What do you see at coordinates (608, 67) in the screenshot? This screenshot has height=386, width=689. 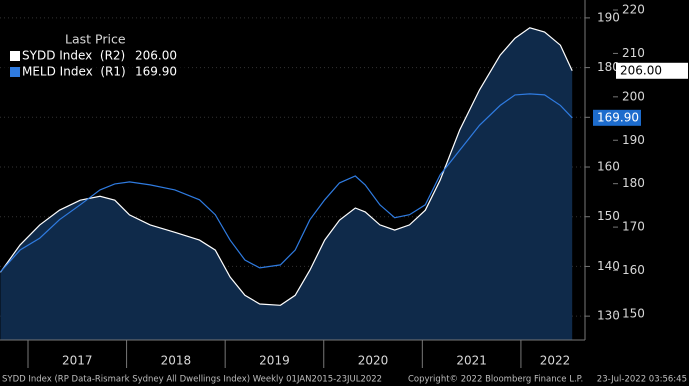 I see `y-tick-label: 180` at bounding box center [608, 67].